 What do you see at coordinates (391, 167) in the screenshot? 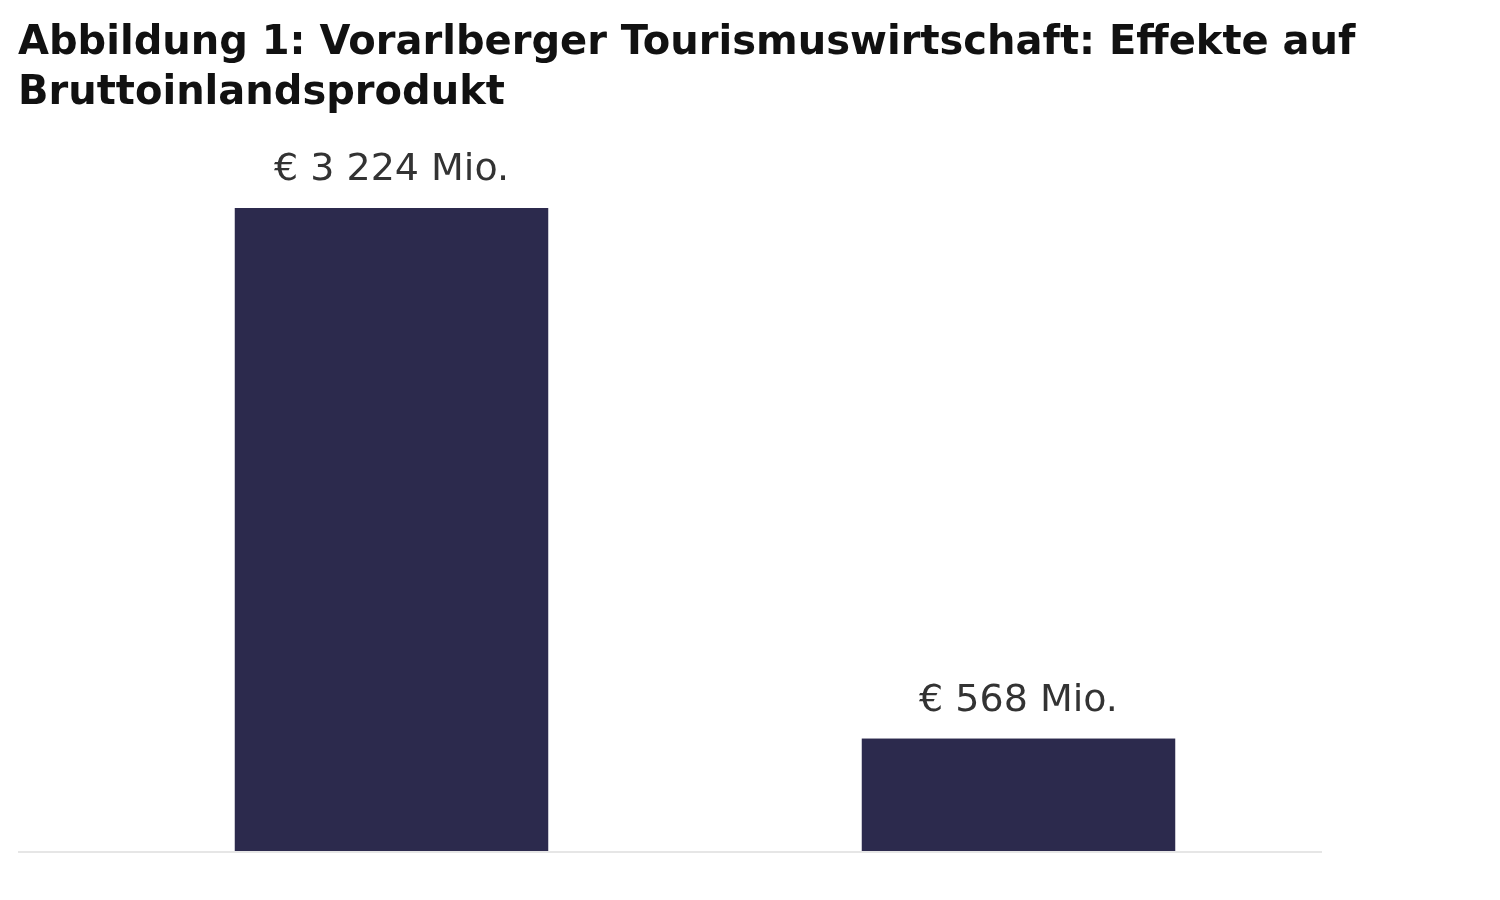
I see `data-label: € 3 224 Mio.` at bounding box center [391, 167].